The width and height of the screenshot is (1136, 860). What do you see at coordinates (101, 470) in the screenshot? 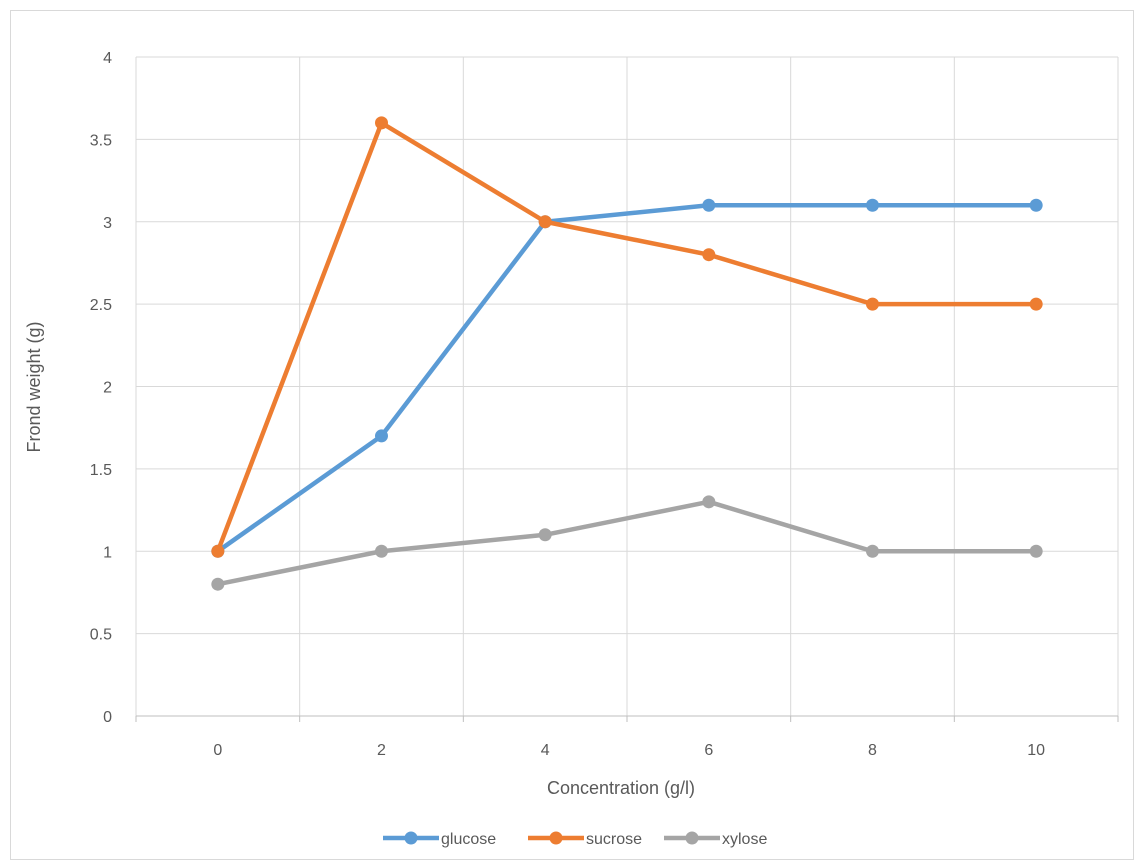
I see `y-tick-label: 1.5` at bounding box center [101, 470].